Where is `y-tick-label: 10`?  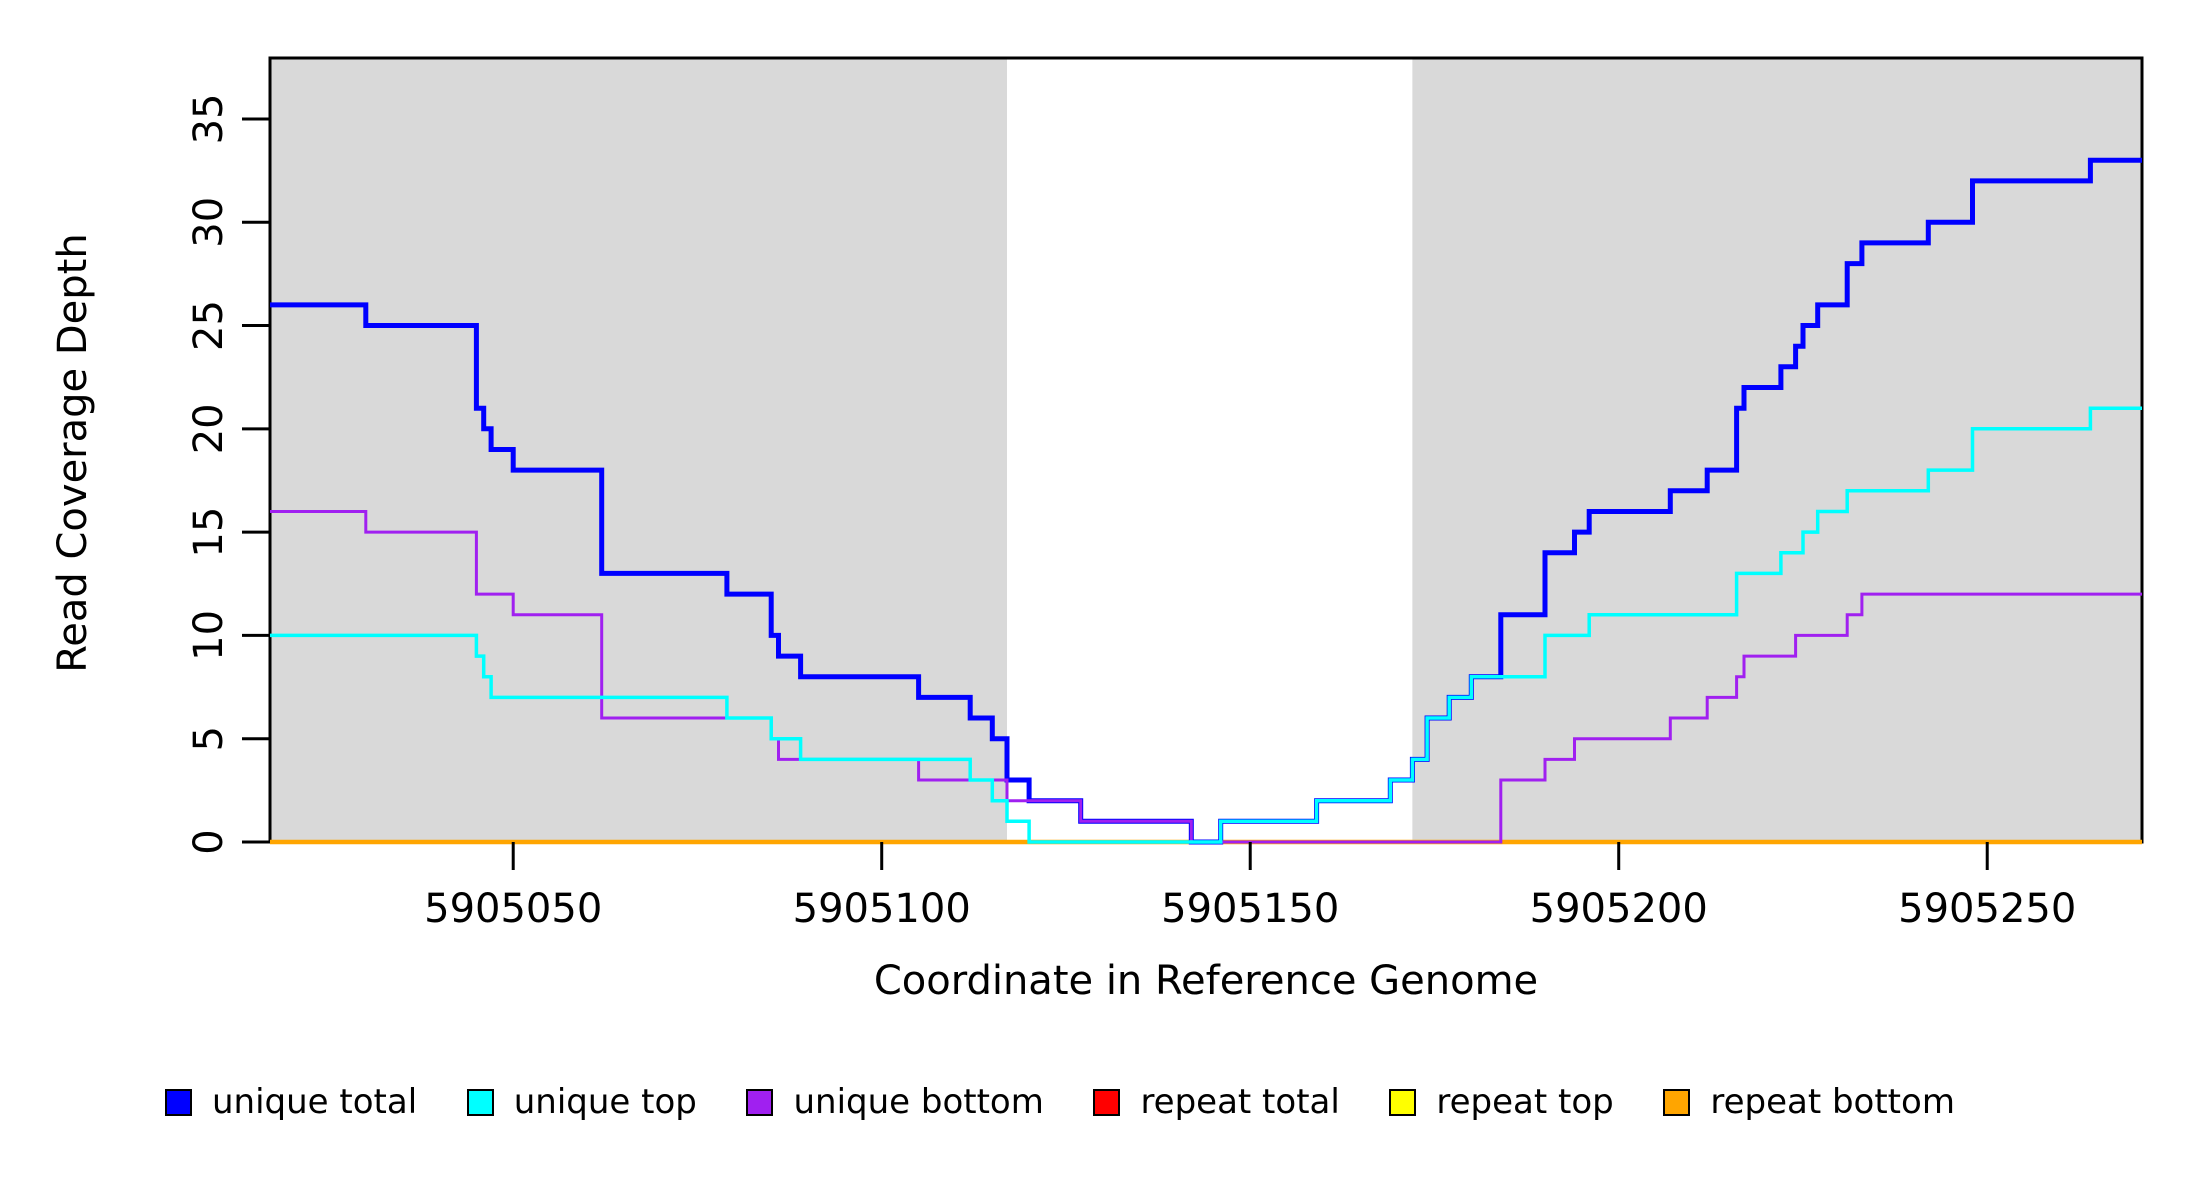
y-tick-label: 10 is located at coordinates (209, 635).